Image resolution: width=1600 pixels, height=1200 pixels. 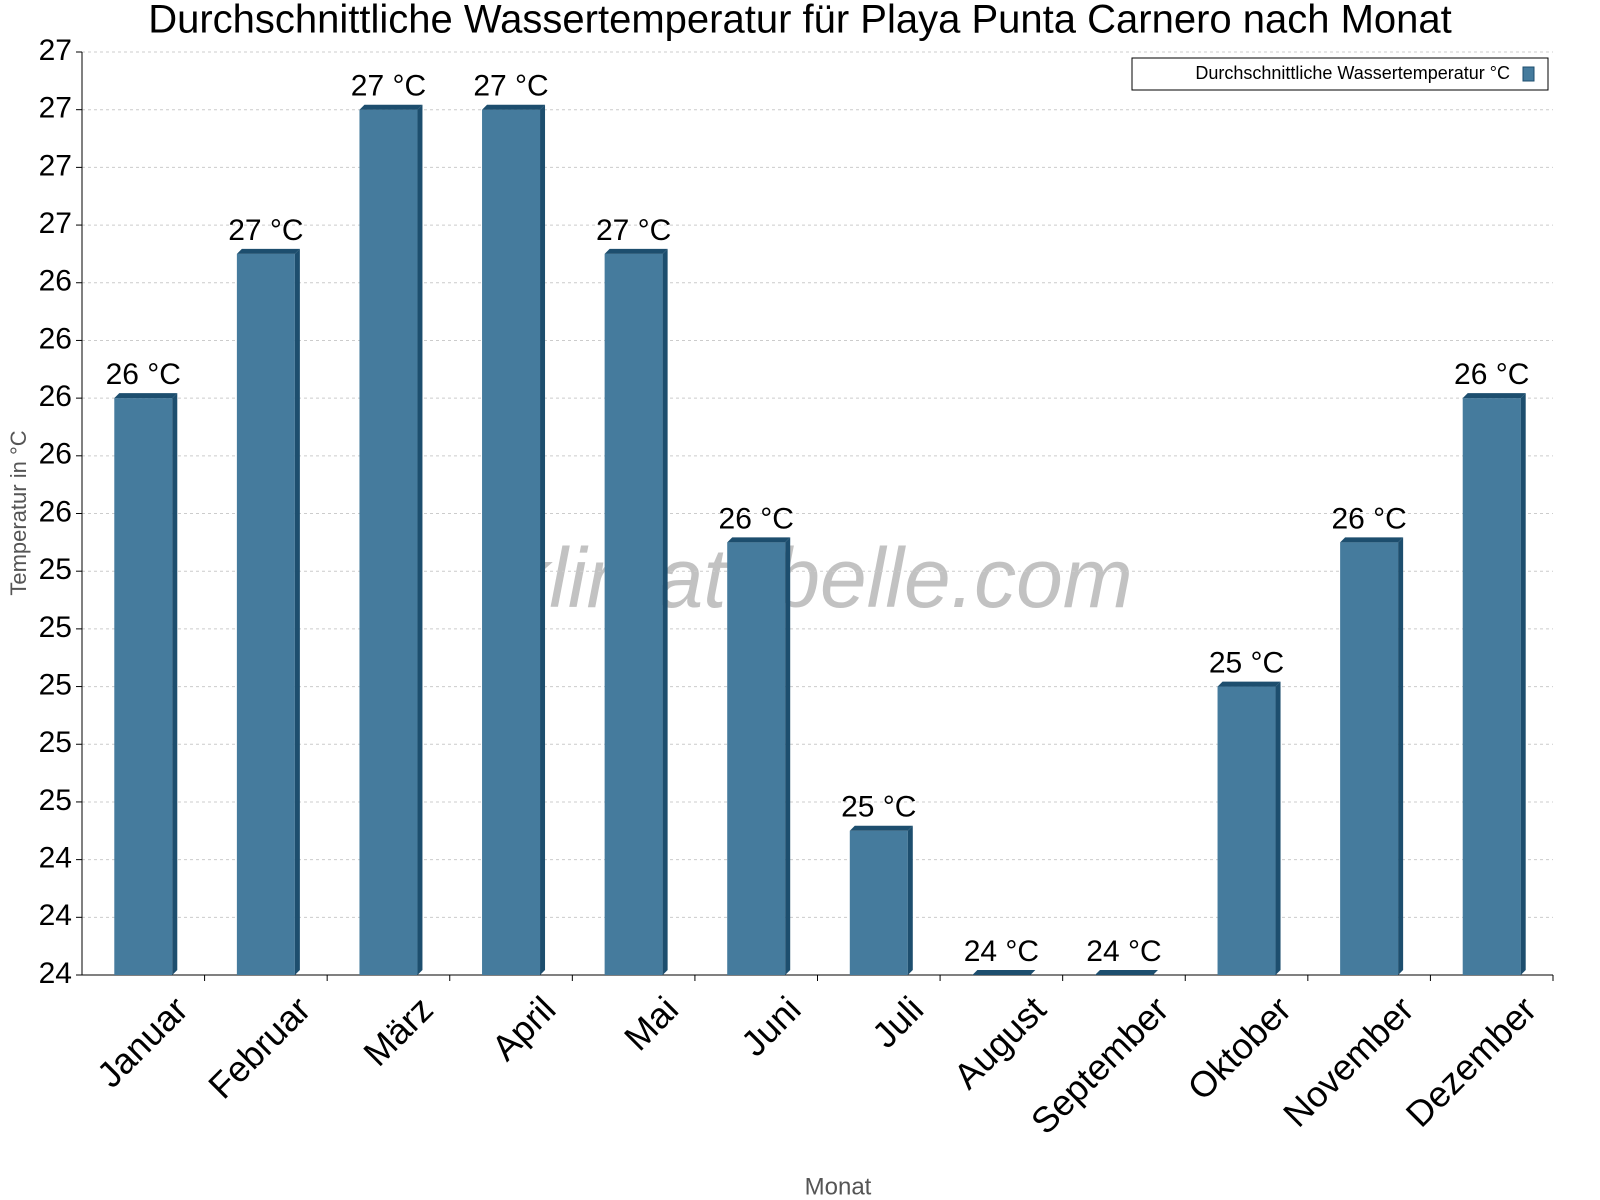 I want to click on x-tick-label: Dezember, so click(x=1471, y=1061).